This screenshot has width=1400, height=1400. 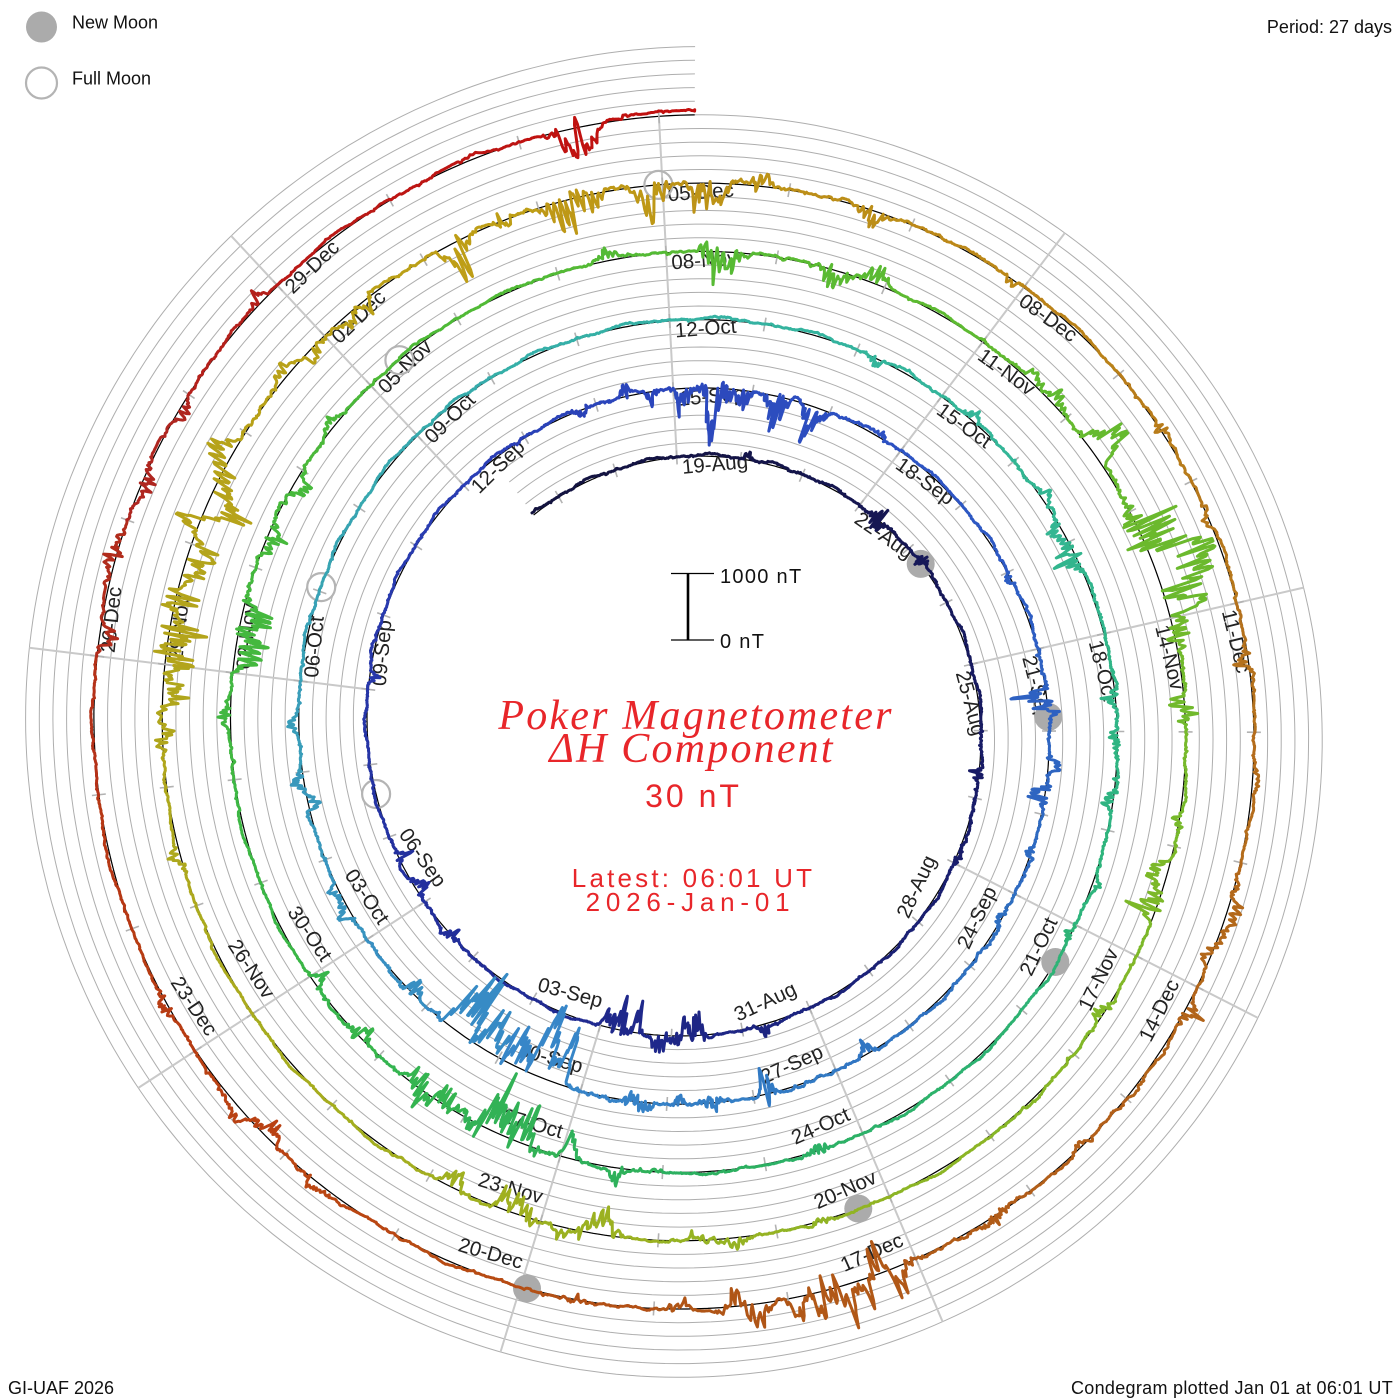 What do you see at coordinates (742, 642) in the screenshot?
I see `svg-text: 0 nT` at bounding box center [742, 642].